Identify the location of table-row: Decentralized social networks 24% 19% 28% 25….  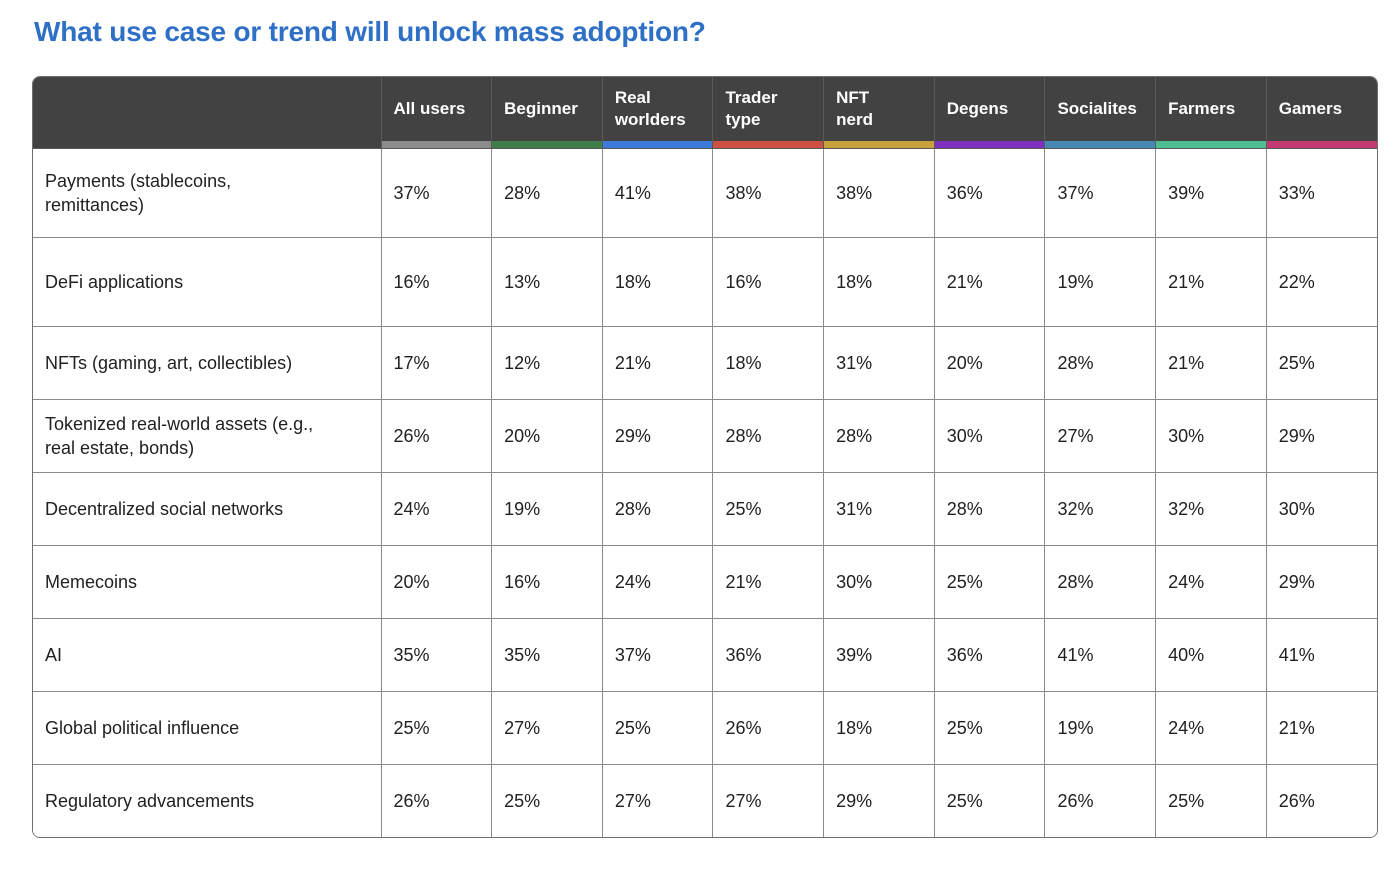
(705, 508).